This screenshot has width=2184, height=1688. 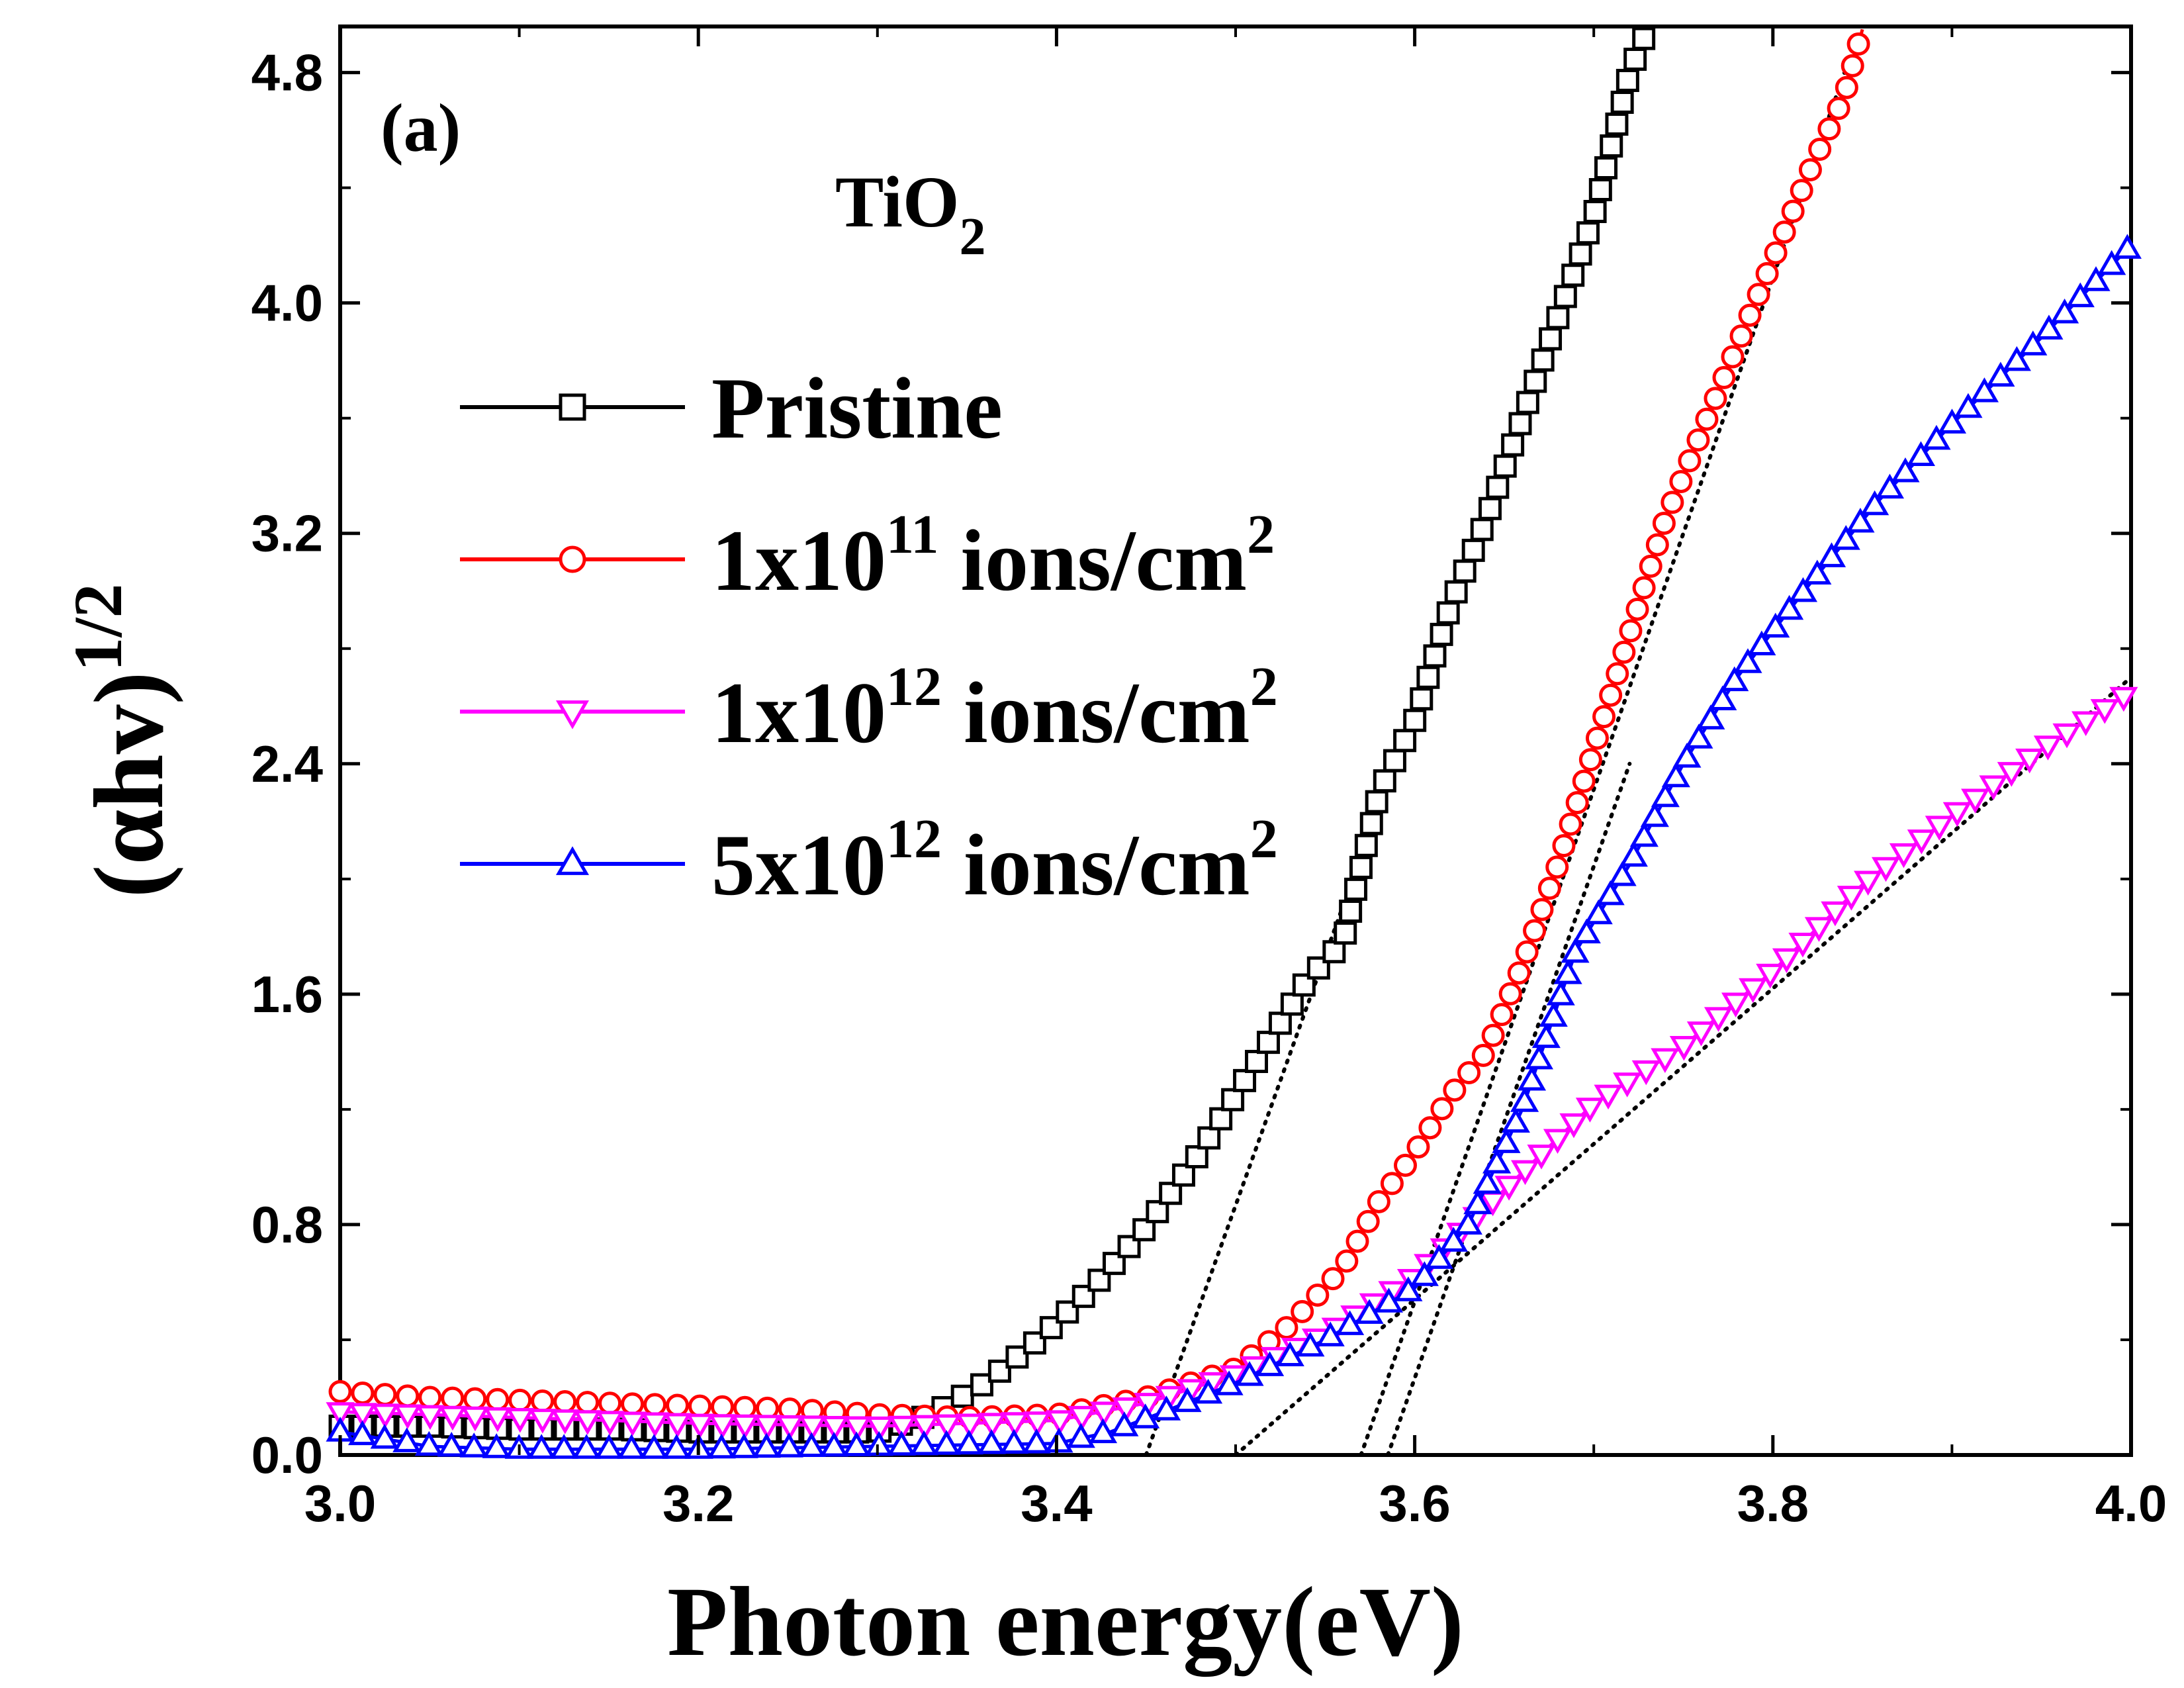 I want to click on y-tick-label: 1.6, so click(x=287, y=994).